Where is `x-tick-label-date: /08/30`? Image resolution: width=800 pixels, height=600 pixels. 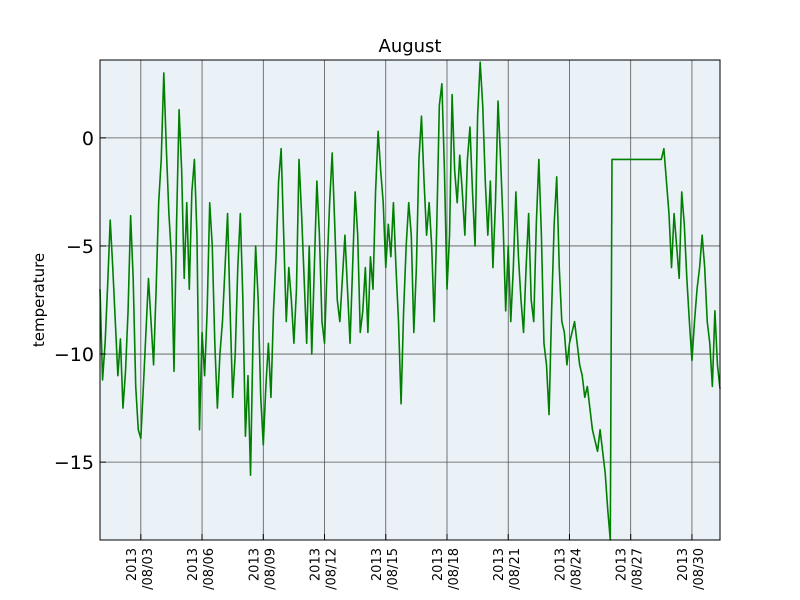 x-tick-label-date: /08/30 is located at coordinates (699, 569).